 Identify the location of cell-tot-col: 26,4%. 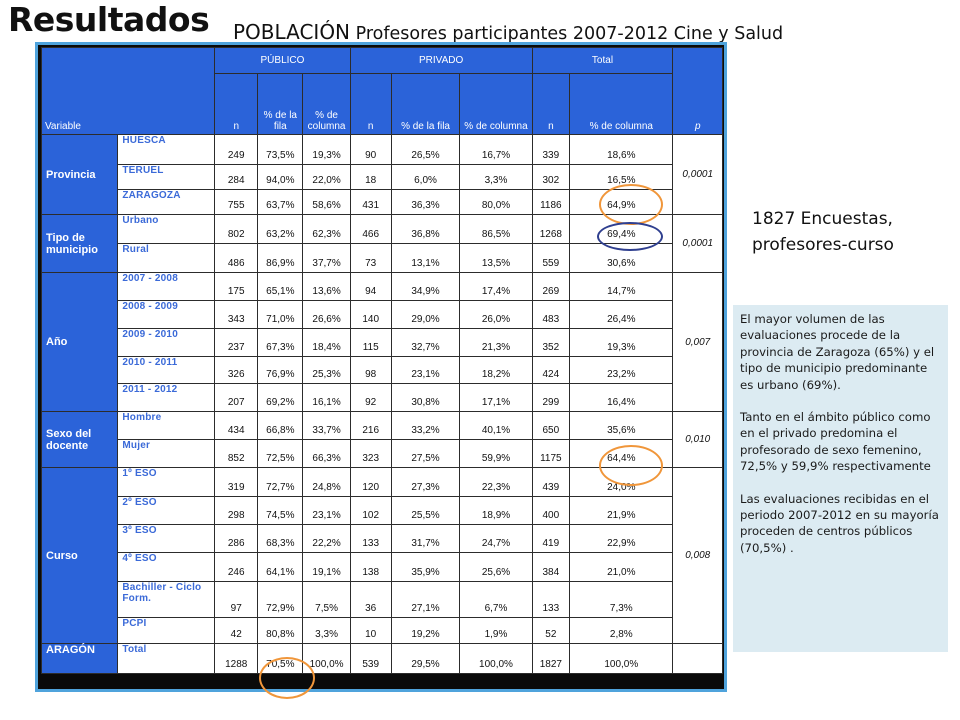
(621, 314).